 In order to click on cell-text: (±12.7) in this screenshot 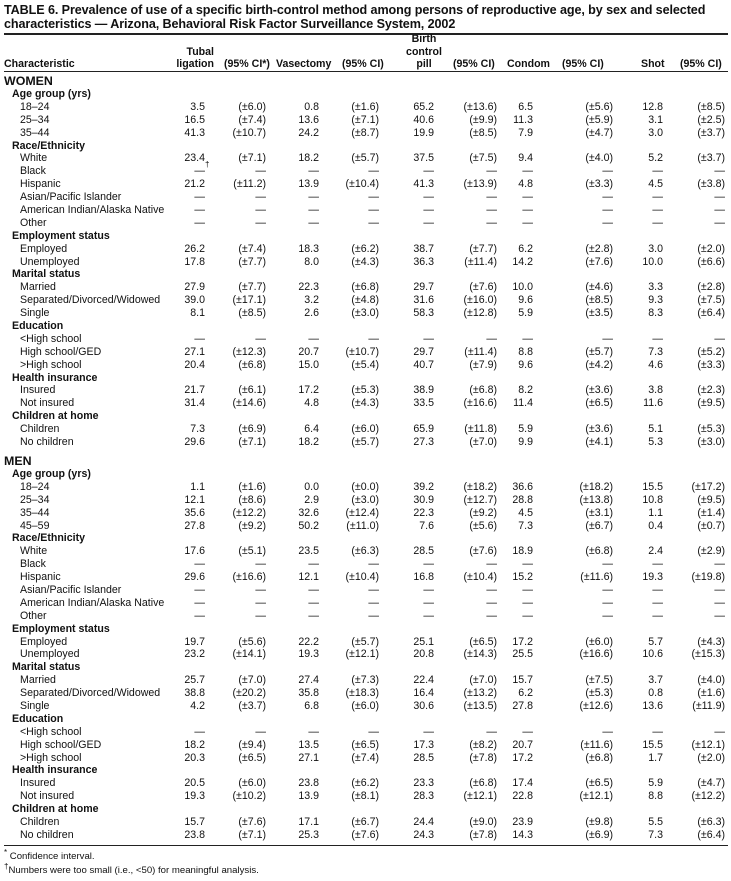, I will do `click(480, 499)`.